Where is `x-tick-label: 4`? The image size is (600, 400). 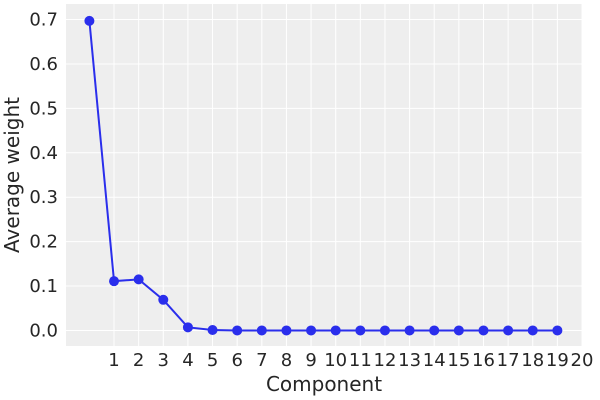
x-tick-label: 4 is located at coordinates (187, 360).